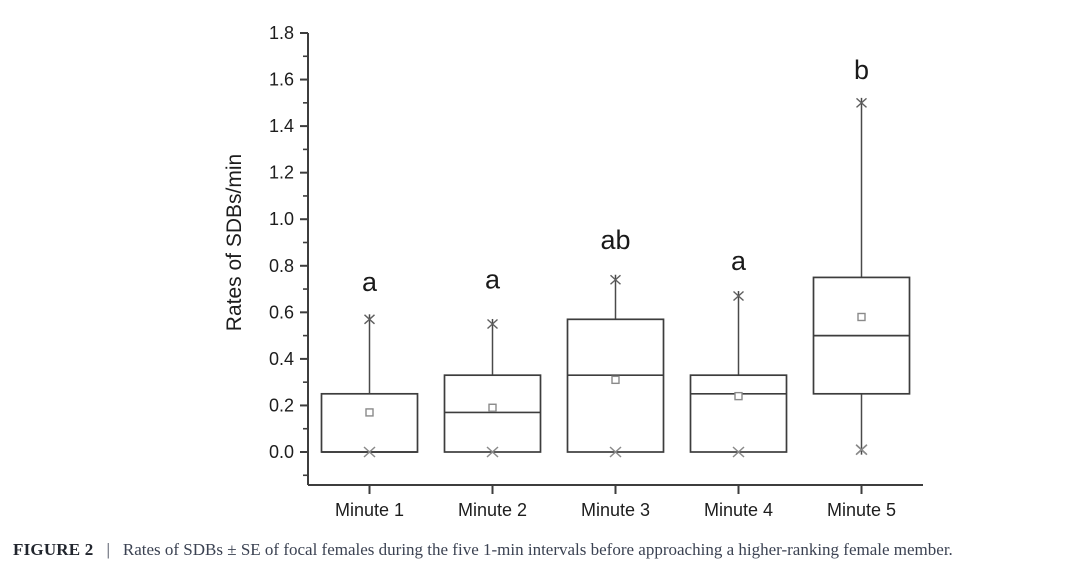 This screenshot has width=1080, height=573. I want to click on y-tick-label: 1.6, so click(281, 80).